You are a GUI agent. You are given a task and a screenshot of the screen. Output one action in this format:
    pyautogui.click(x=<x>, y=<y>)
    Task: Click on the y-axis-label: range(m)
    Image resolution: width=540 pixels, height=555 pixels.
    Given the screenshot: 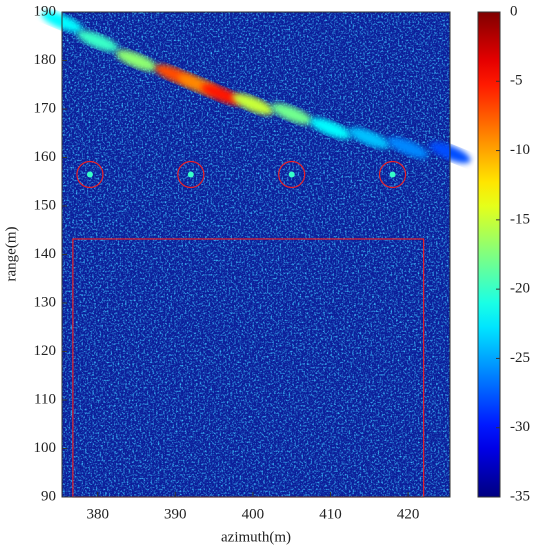 What is the action you would take?
    pyautogui.click(x=11, y=254)
    